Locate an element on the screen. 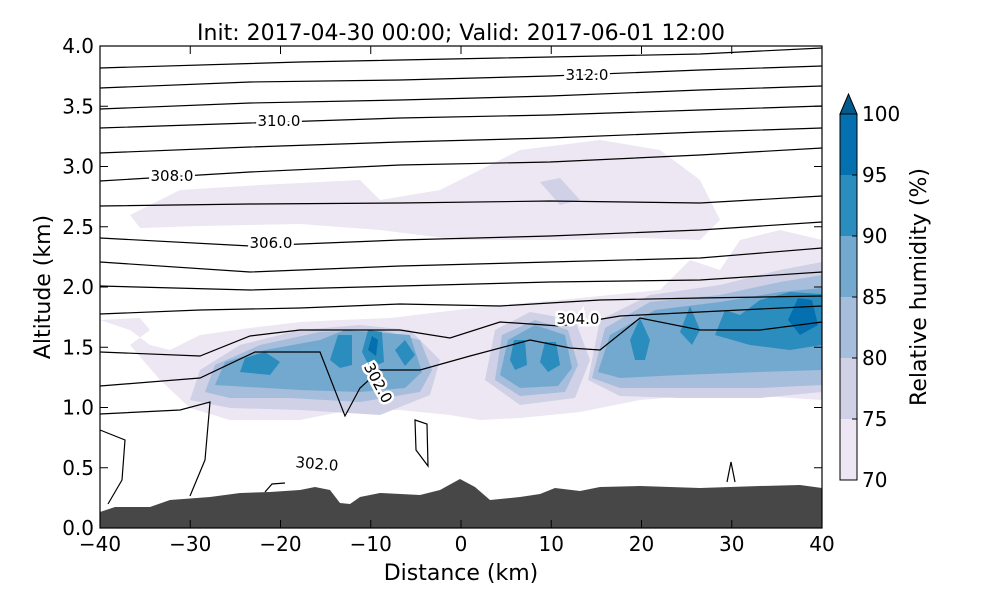 This screenshot has width=1000, height=600. x-tick-label: −20 is located at coordinates (280, 544).